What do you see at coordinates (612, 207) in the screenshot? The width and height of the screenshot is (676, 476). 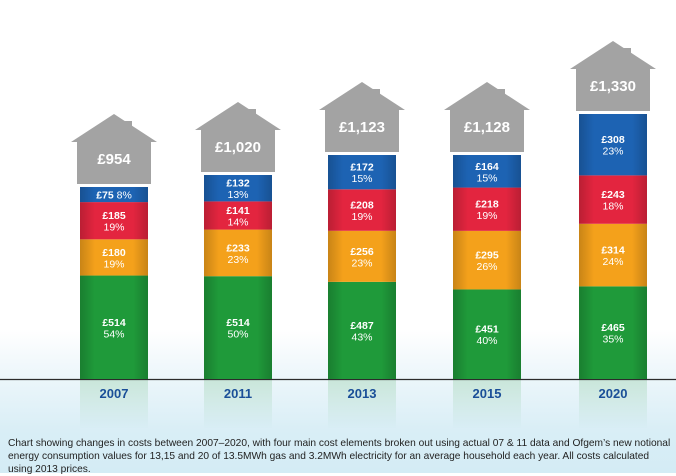 I see `segment-percent-label: 18%` at bounding box center [612, 207].